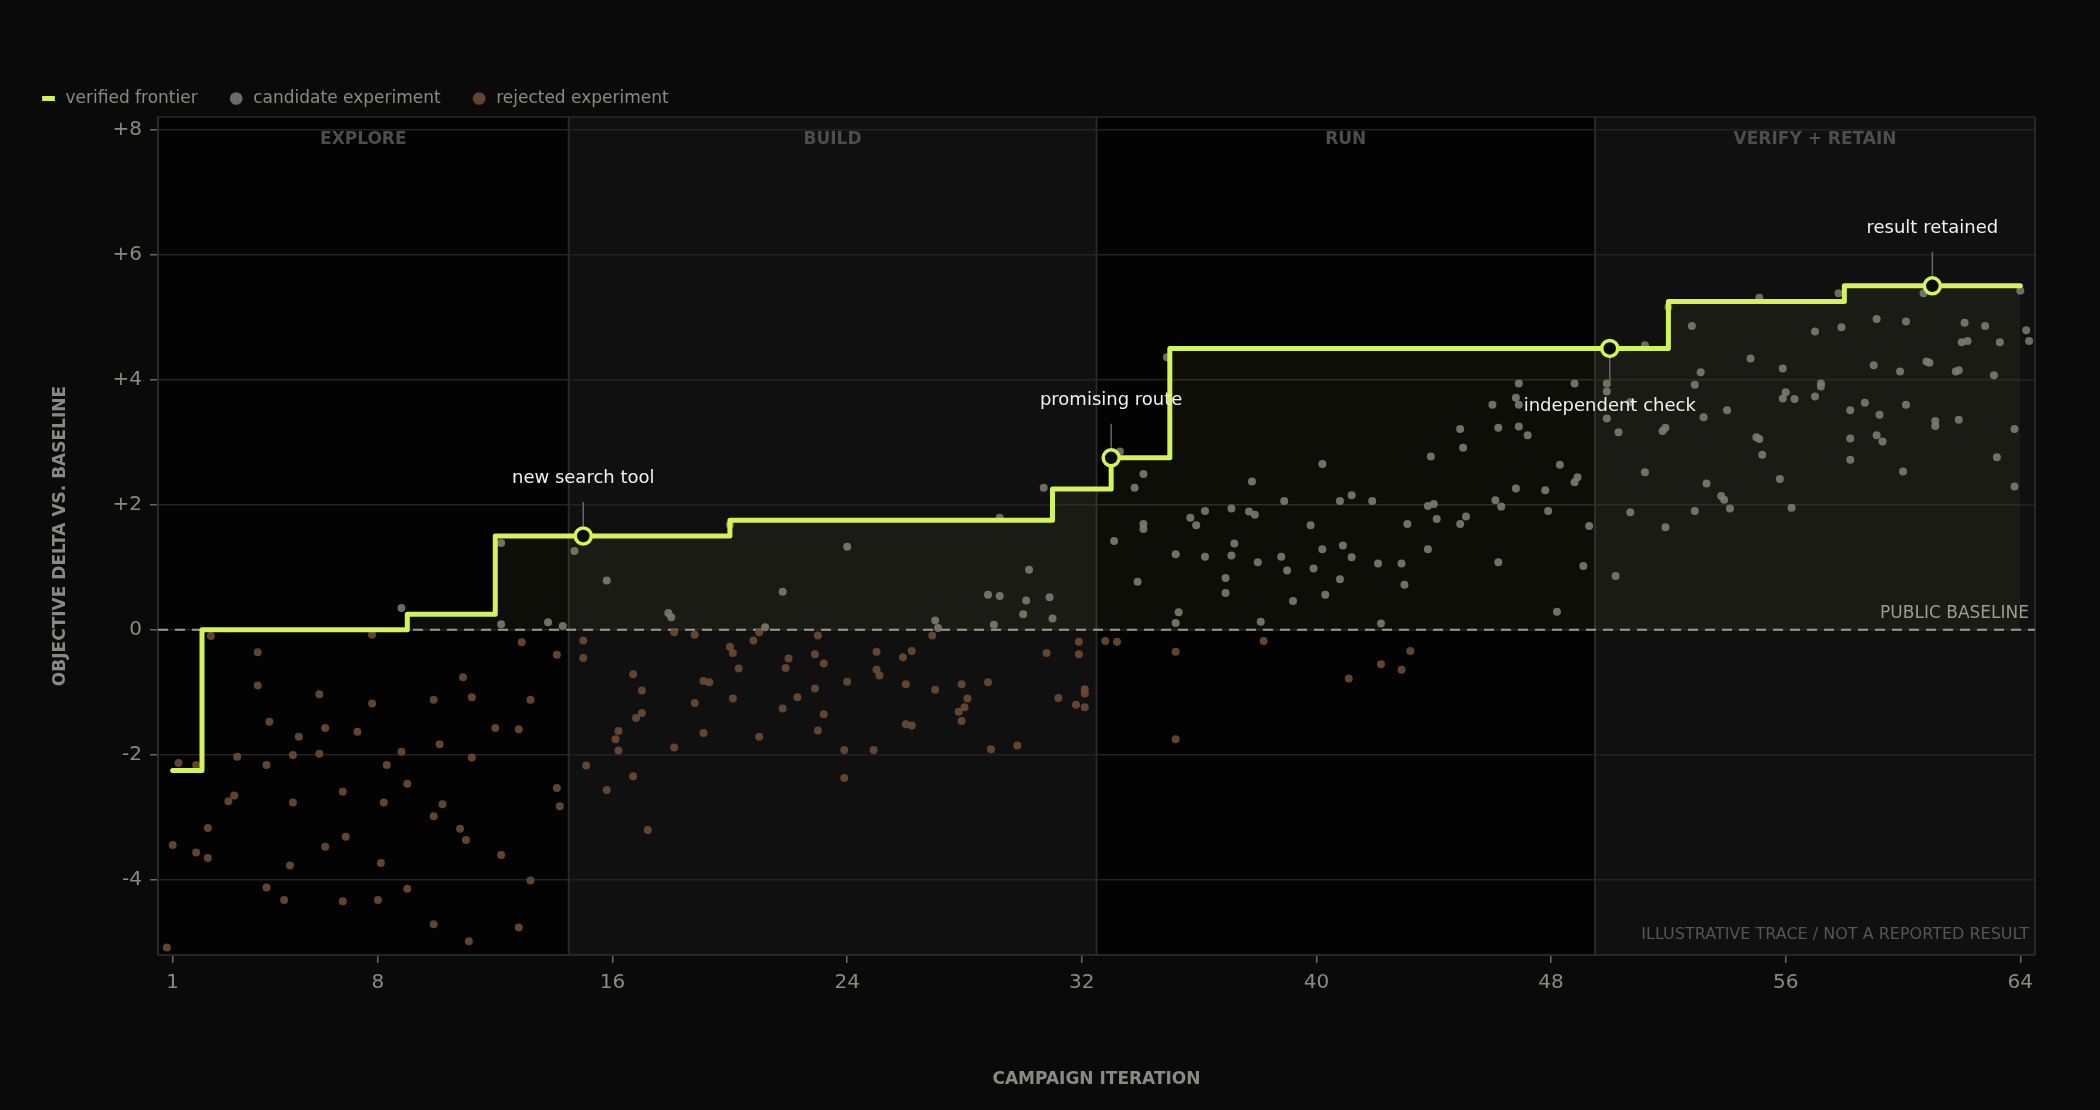  I want to click on x-tick-label: 56, so click(1785, 981).